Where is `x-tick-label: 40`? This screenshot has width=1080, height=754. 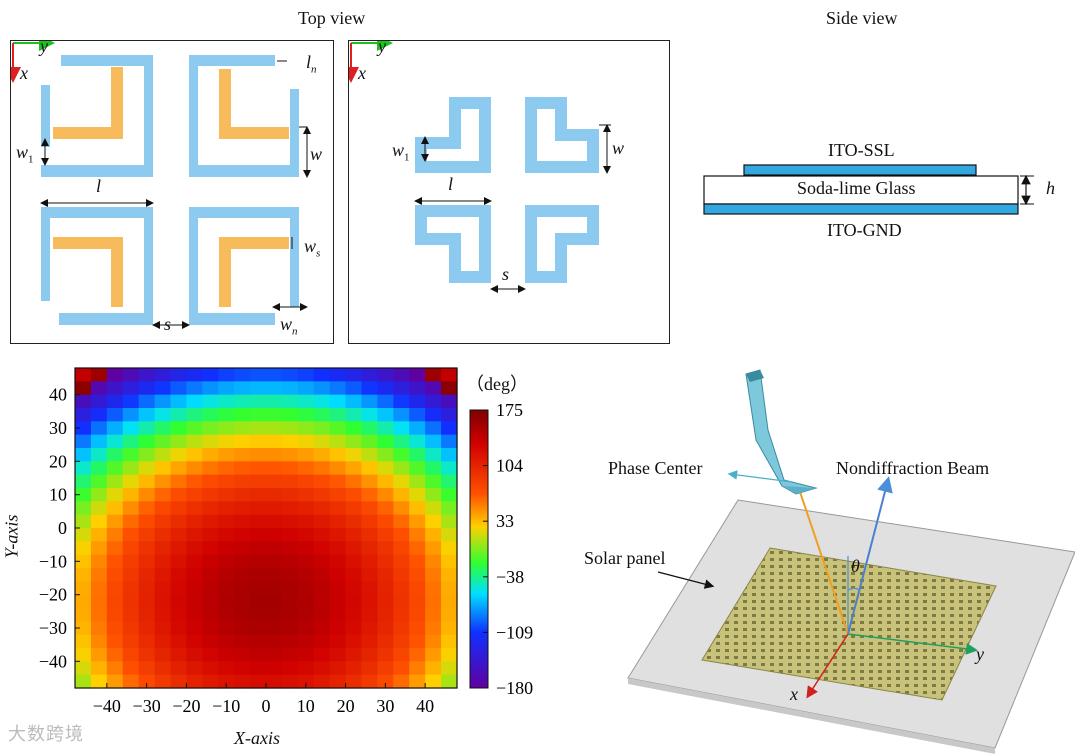 x-tick-label: 40 is located at coordinates (425, 706).